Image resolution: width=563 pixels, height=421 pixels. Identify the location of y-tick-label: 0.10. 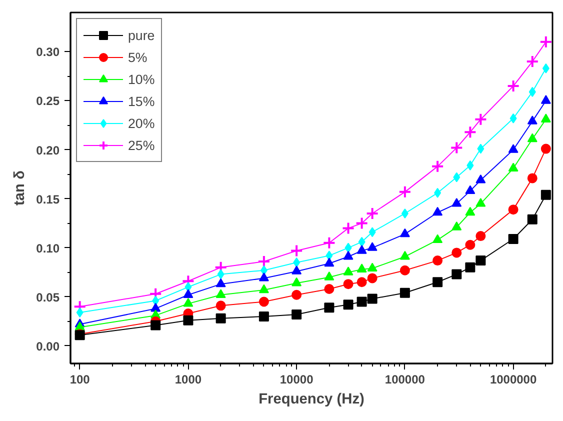
(48, 248).